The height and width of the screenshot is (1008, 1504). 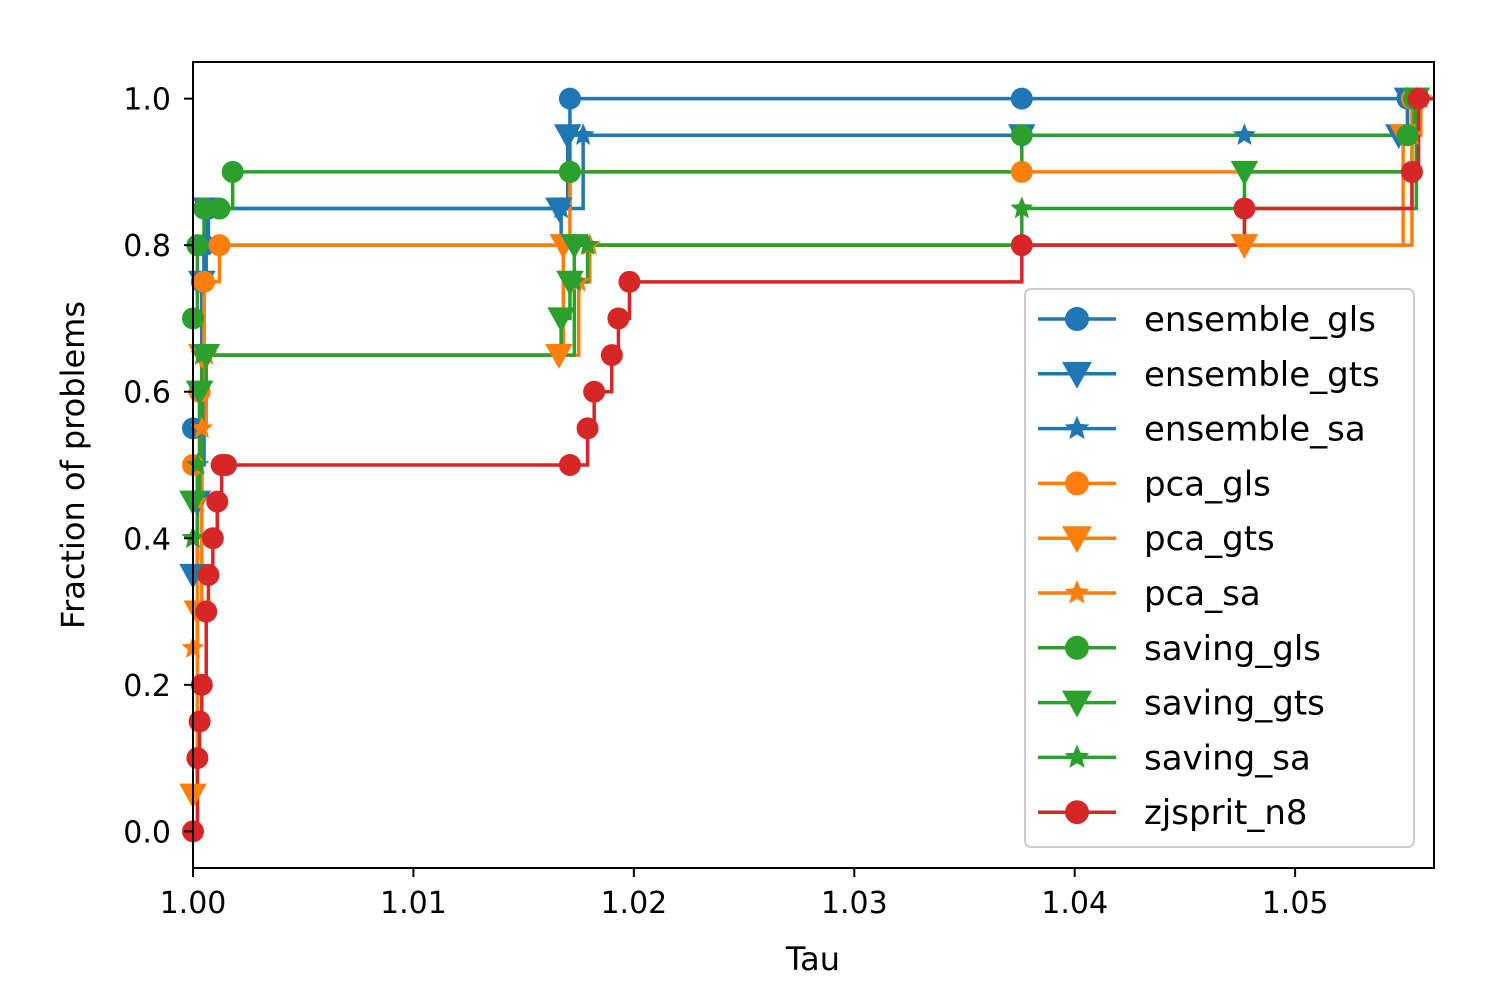 I want to click on x-tick-label: 1.04, so click(x=1074, y=903).